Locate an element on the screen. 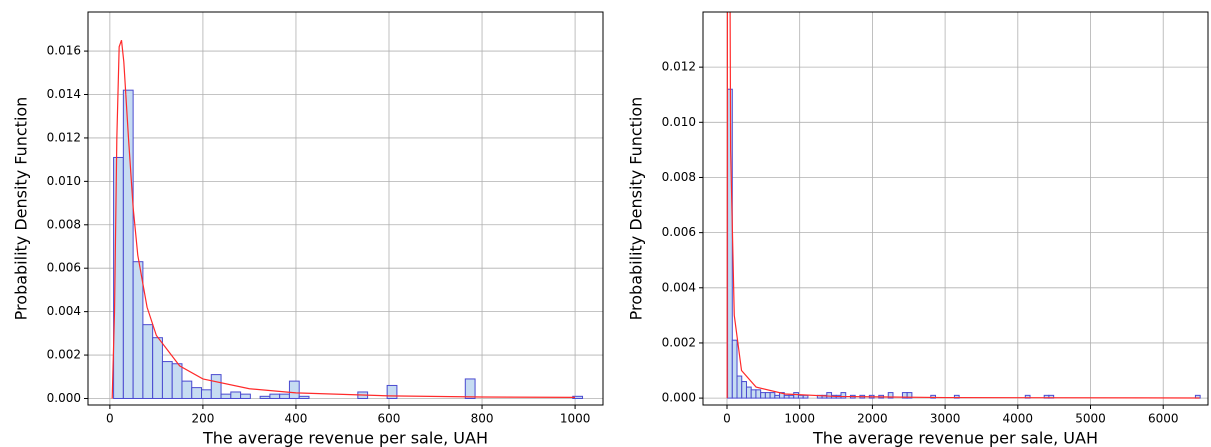  y-tick-label: 0.016 is located at coordinates (64, 51).